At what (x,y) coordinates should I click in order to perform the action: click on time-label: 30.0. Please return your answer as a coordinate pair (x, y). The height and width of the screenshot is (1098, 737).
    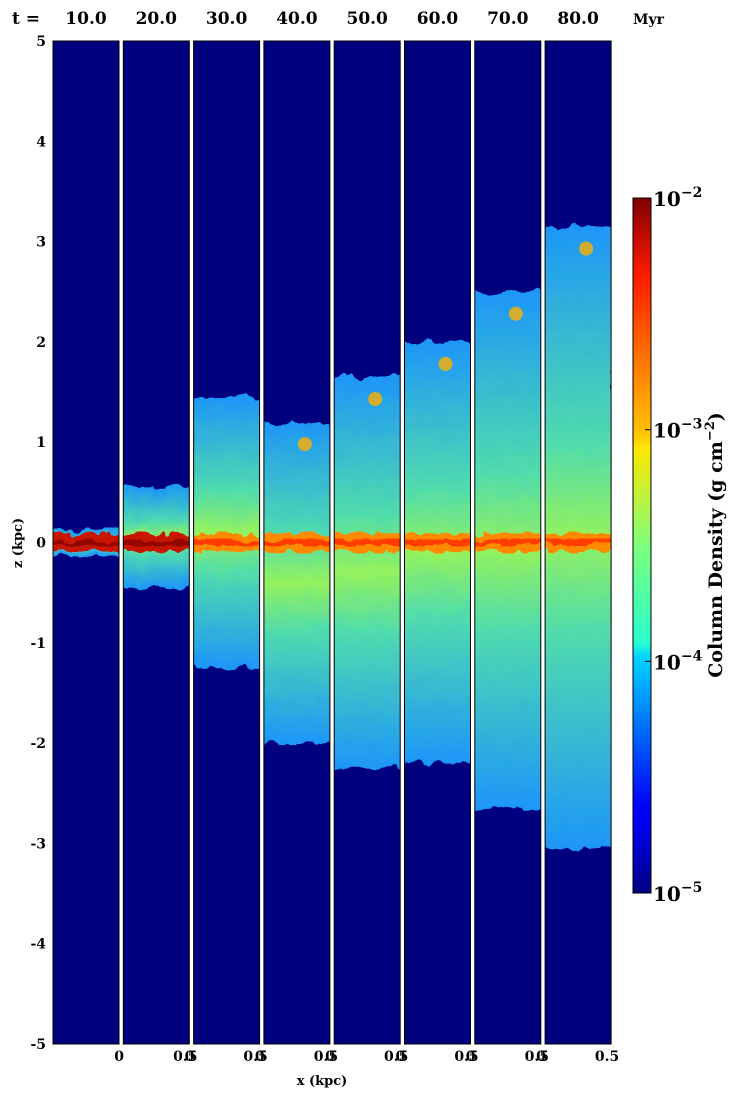
    Looking at the image, I should click on (227, 19).